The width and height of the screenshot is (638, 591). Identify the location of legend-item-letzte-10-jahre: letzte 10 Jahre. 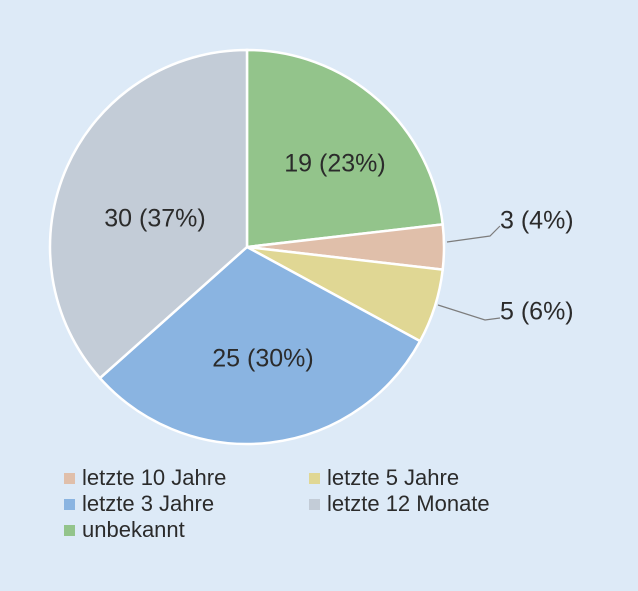
(145, 478).